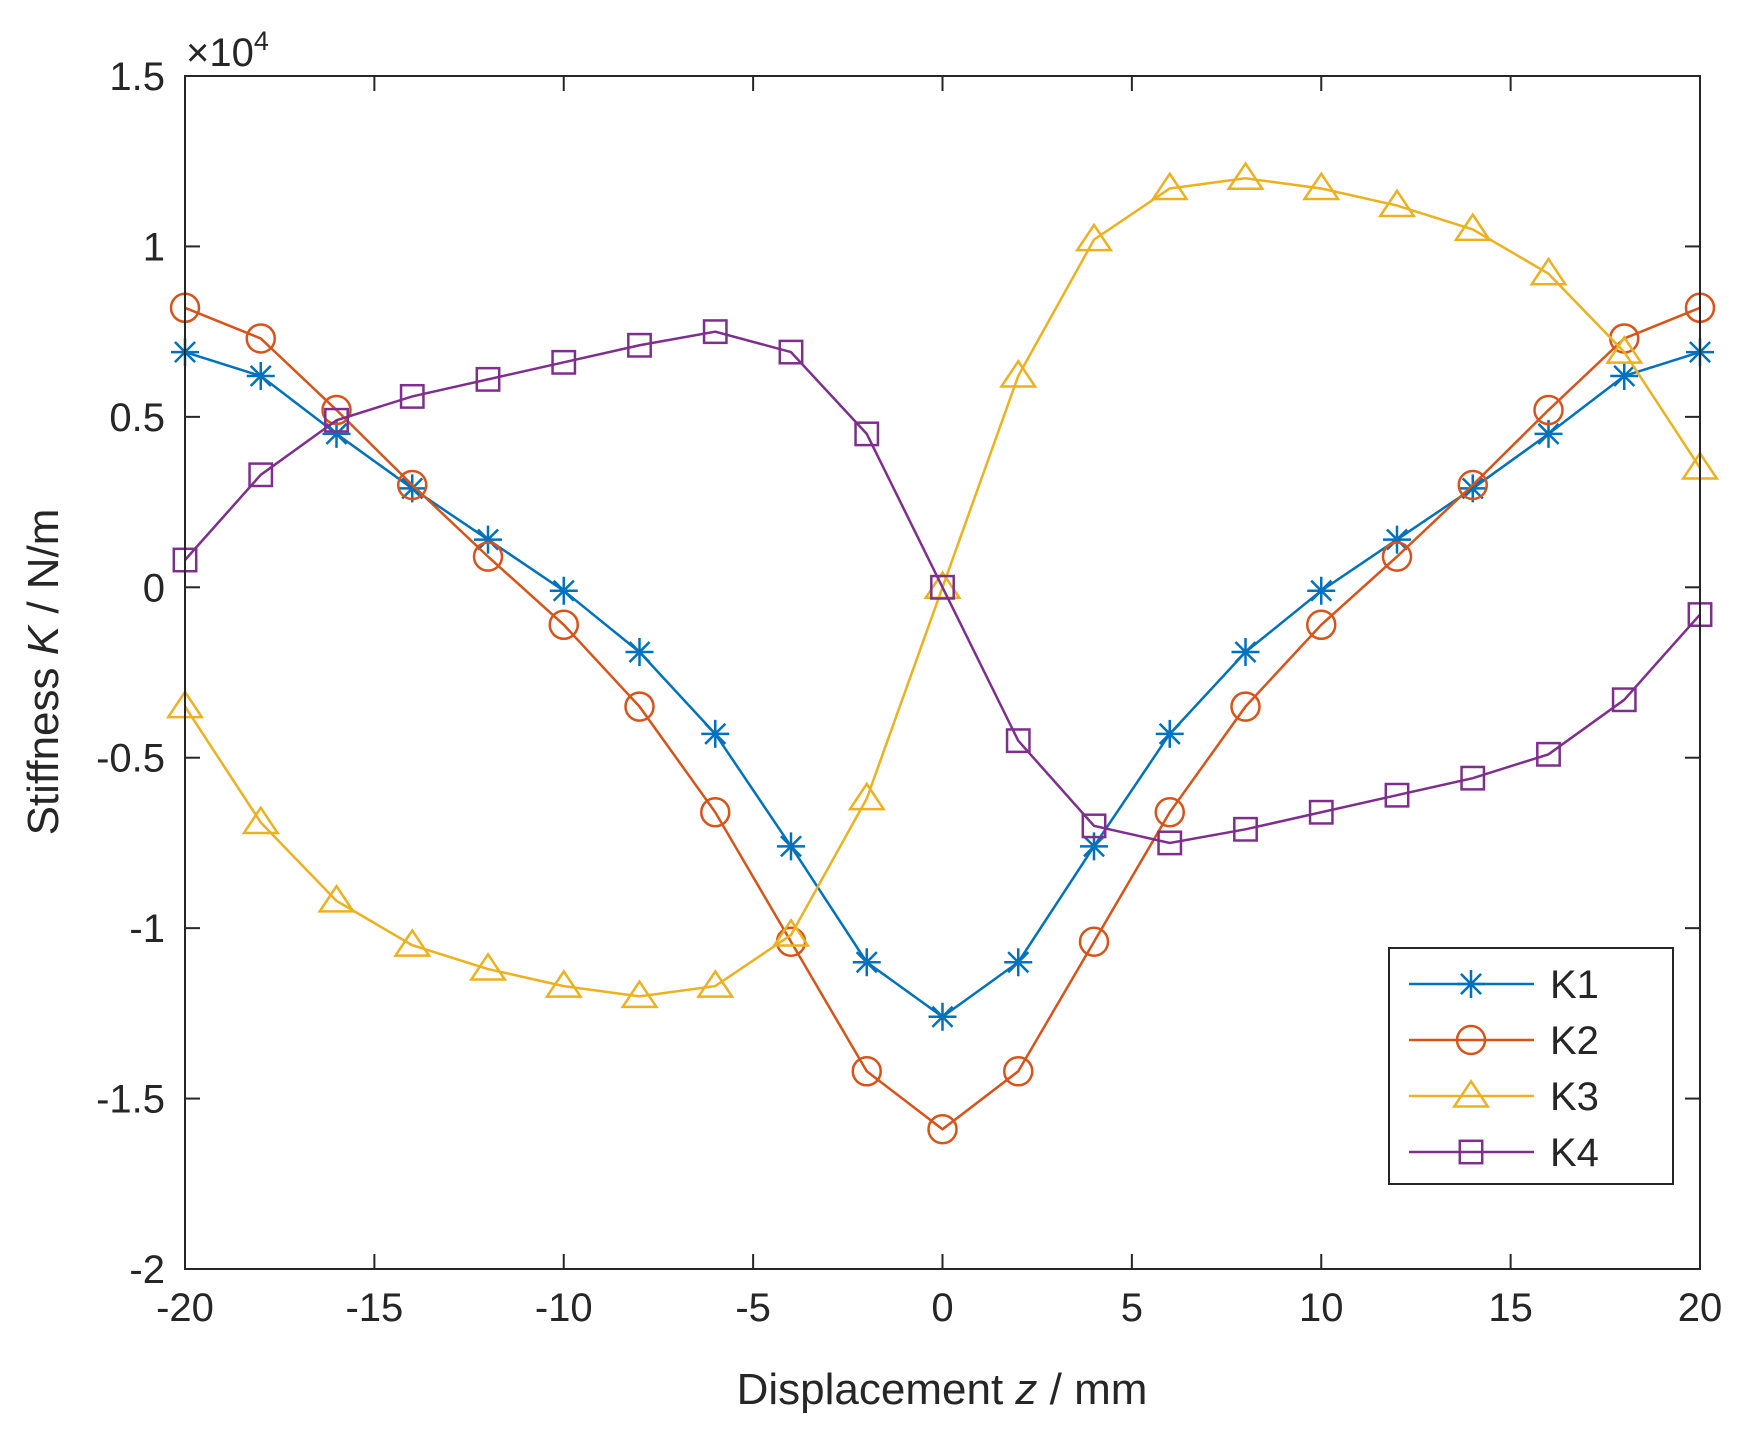  I want to click on x-tick-label: -5, so click(753, 1308).